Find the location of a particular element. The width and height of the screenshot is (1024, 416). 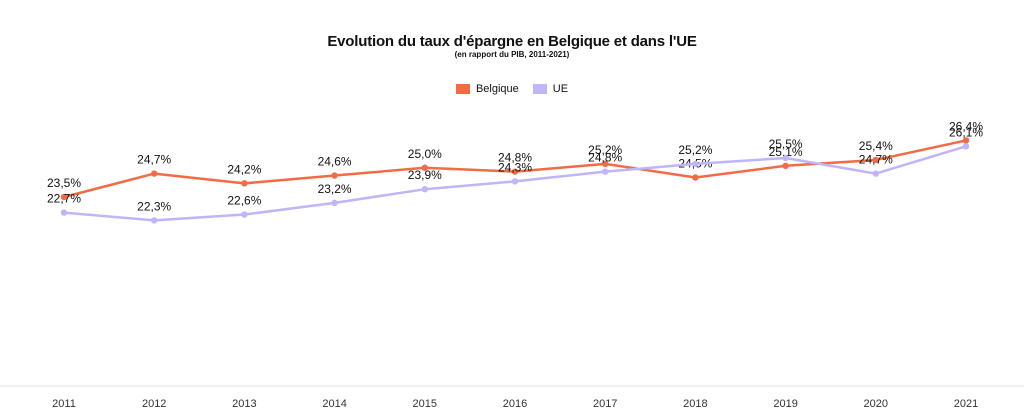

data-label: 22,7% is located at coordinates (64, 199).